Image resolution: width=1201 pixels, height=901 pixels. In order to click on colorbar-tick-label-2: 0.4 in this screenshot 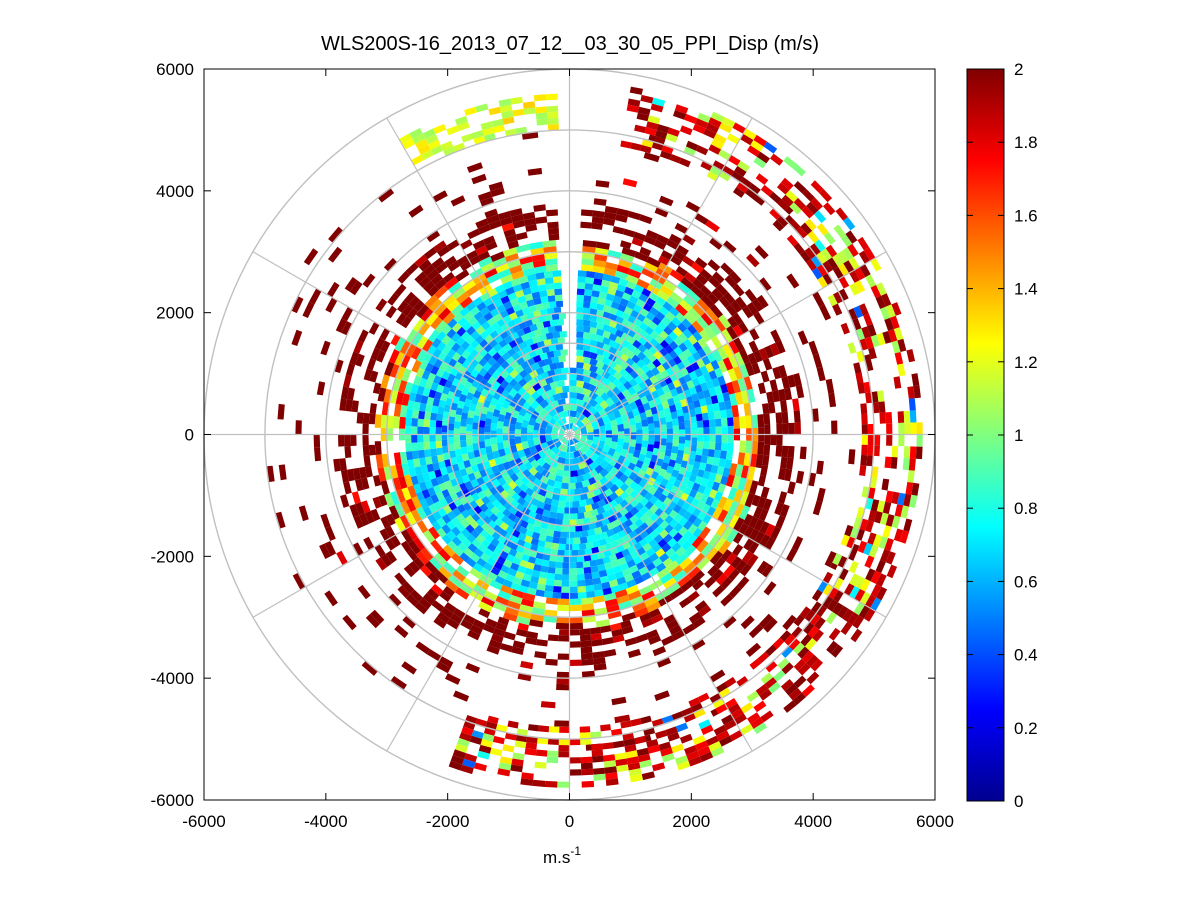, I will do `click(1026, 655)`.